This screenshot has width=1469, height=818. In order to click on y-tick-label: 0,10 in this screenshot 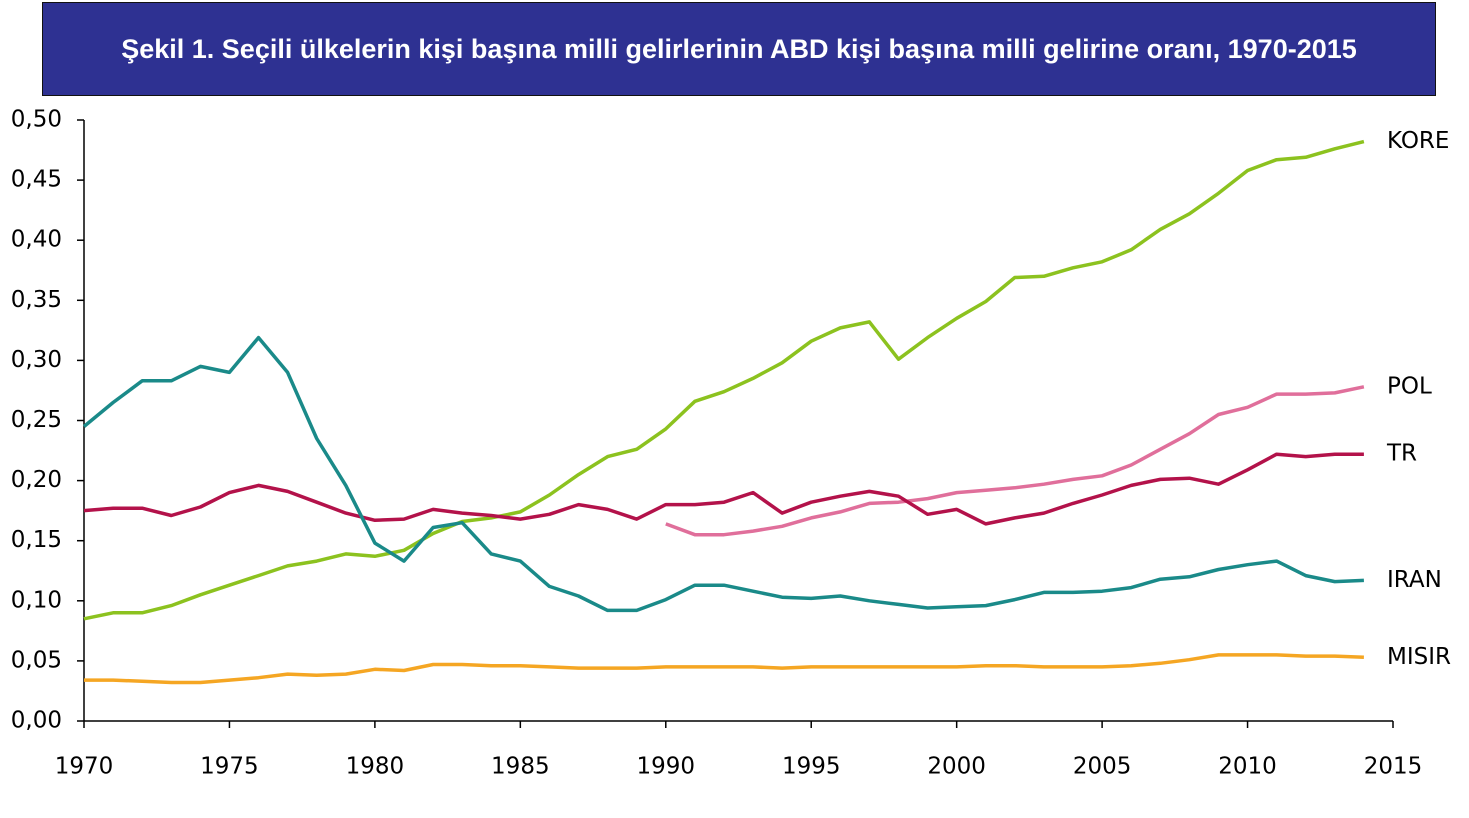, I will do `click(36, 600)`.